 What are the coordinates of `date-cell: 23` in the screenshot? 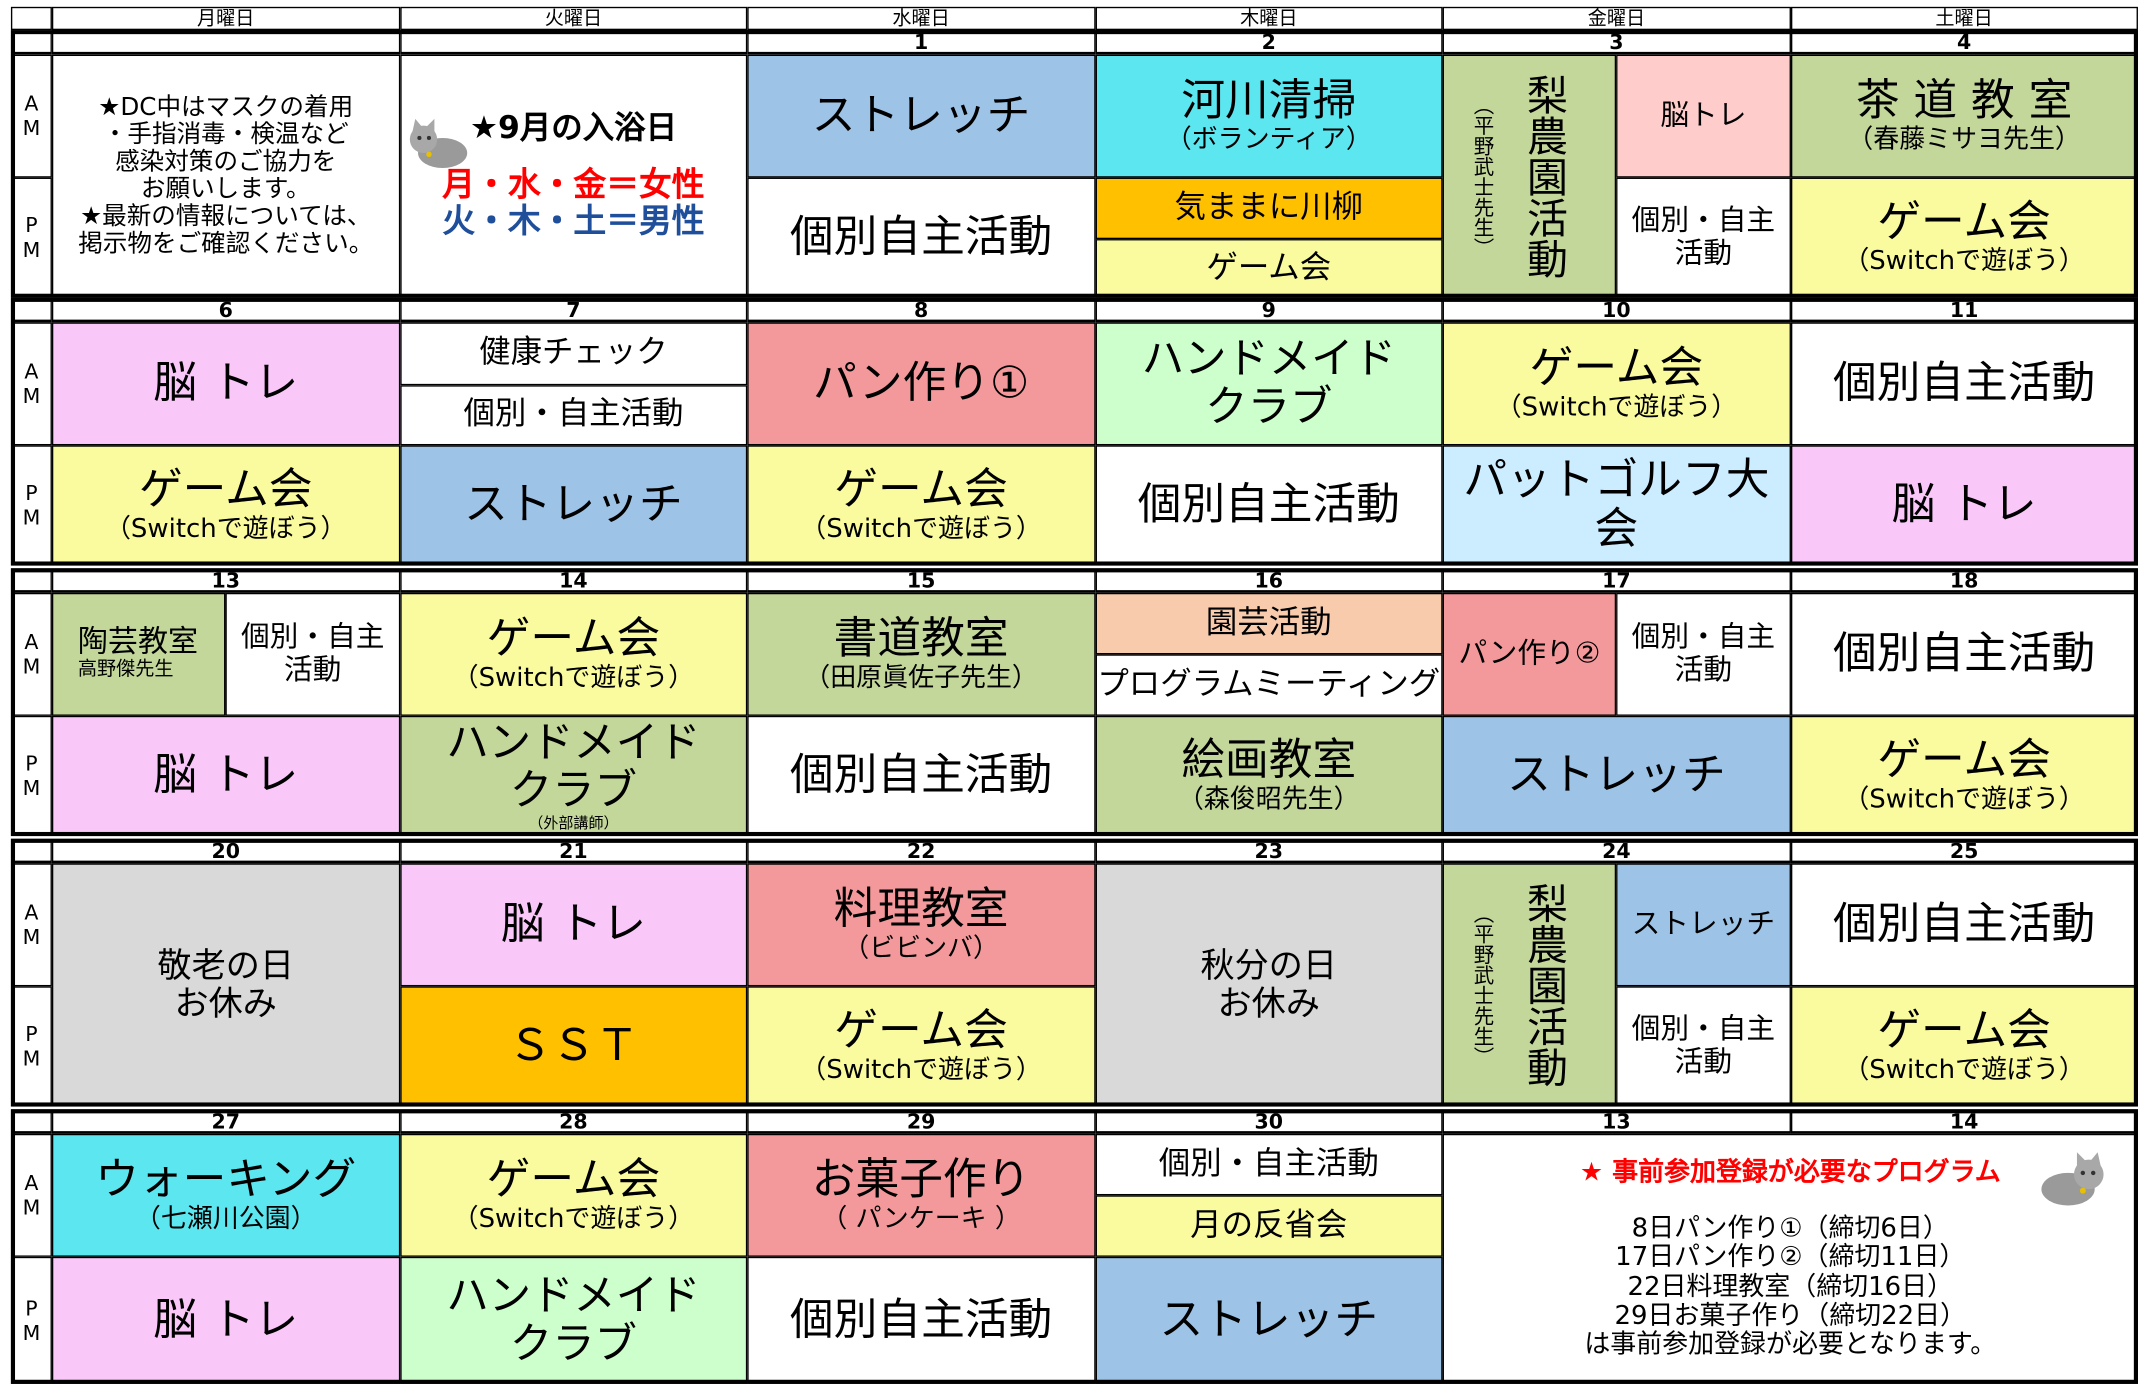 It's located at (1268, 851).